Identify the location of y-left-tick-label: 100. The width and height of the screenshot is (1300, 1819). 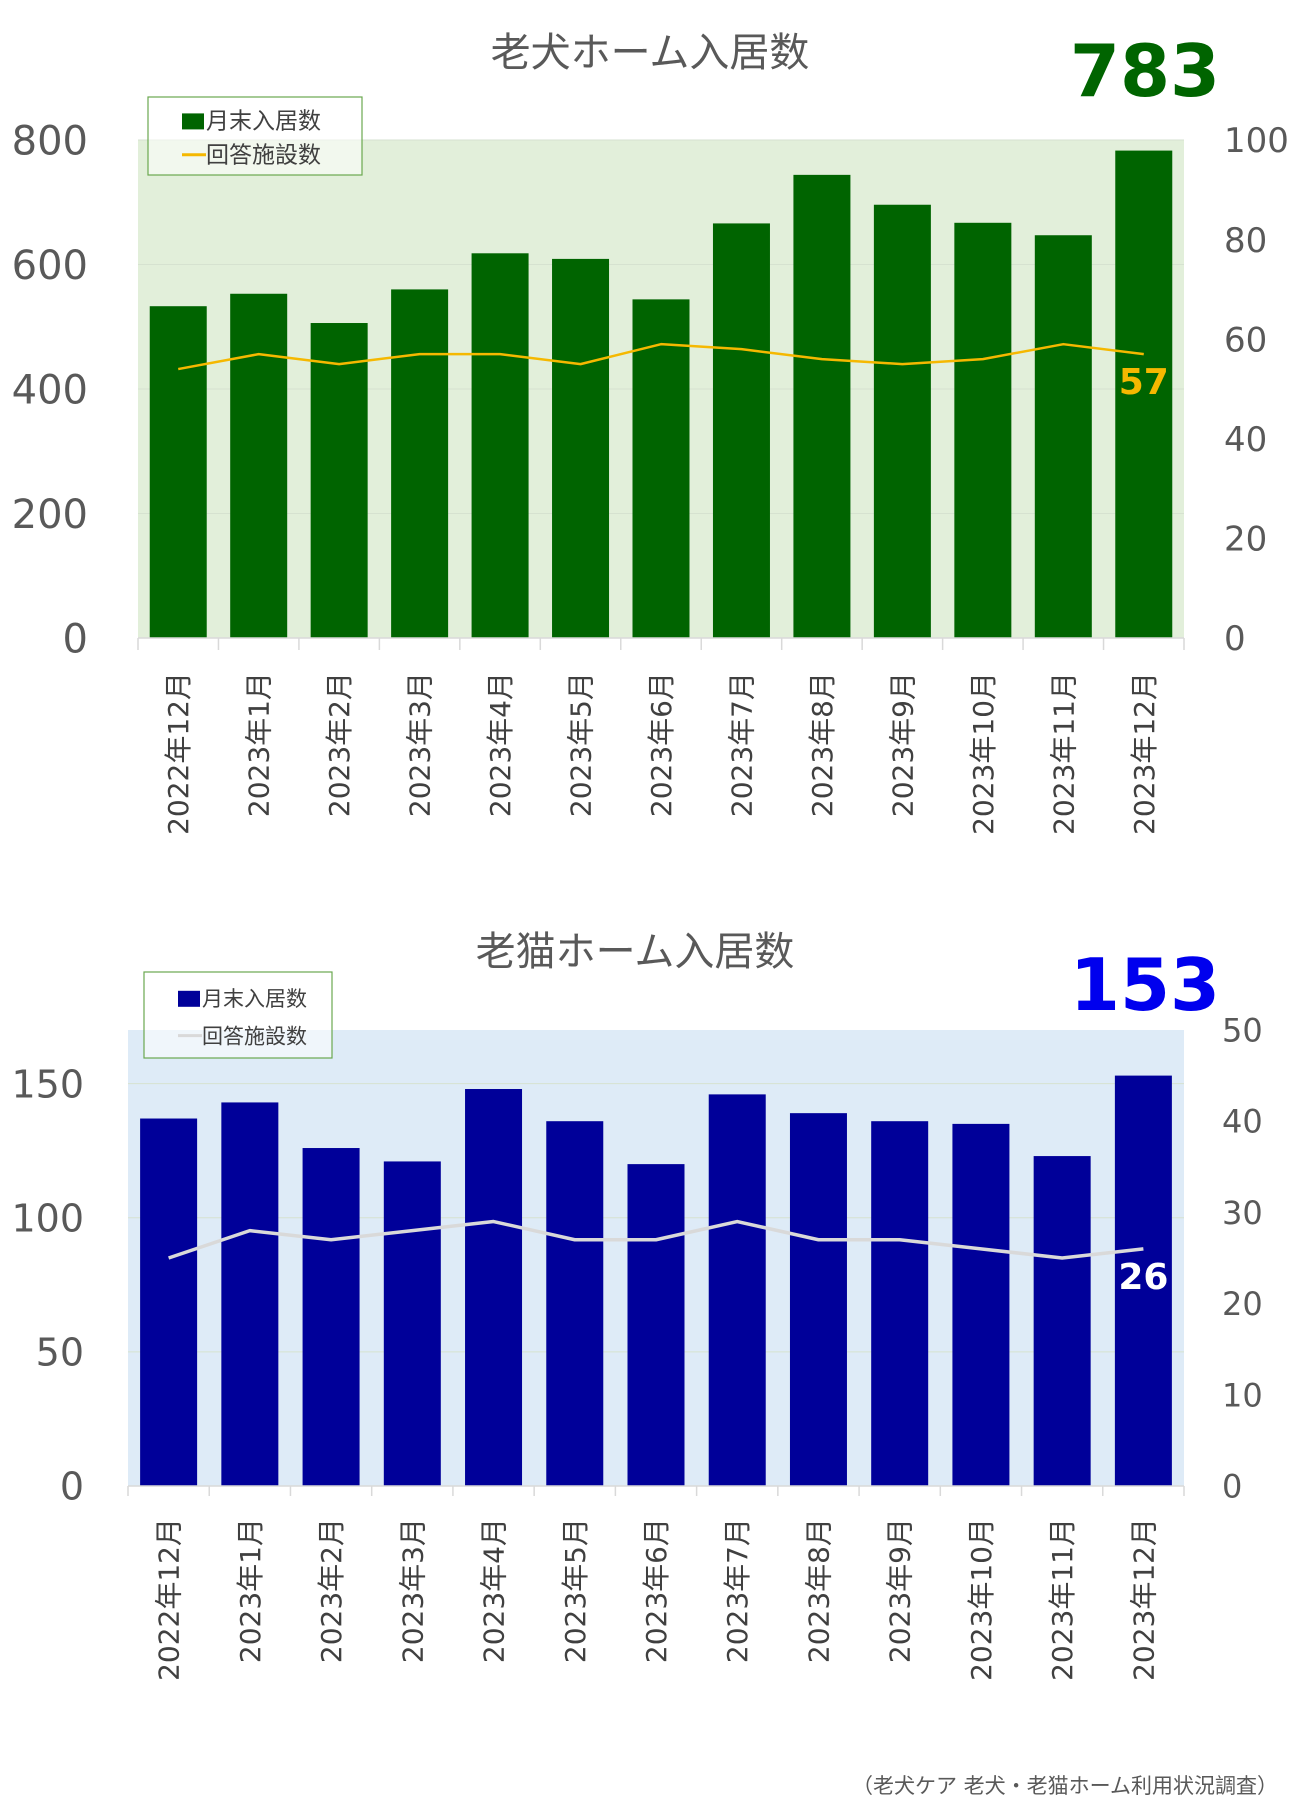
(47, 1218).